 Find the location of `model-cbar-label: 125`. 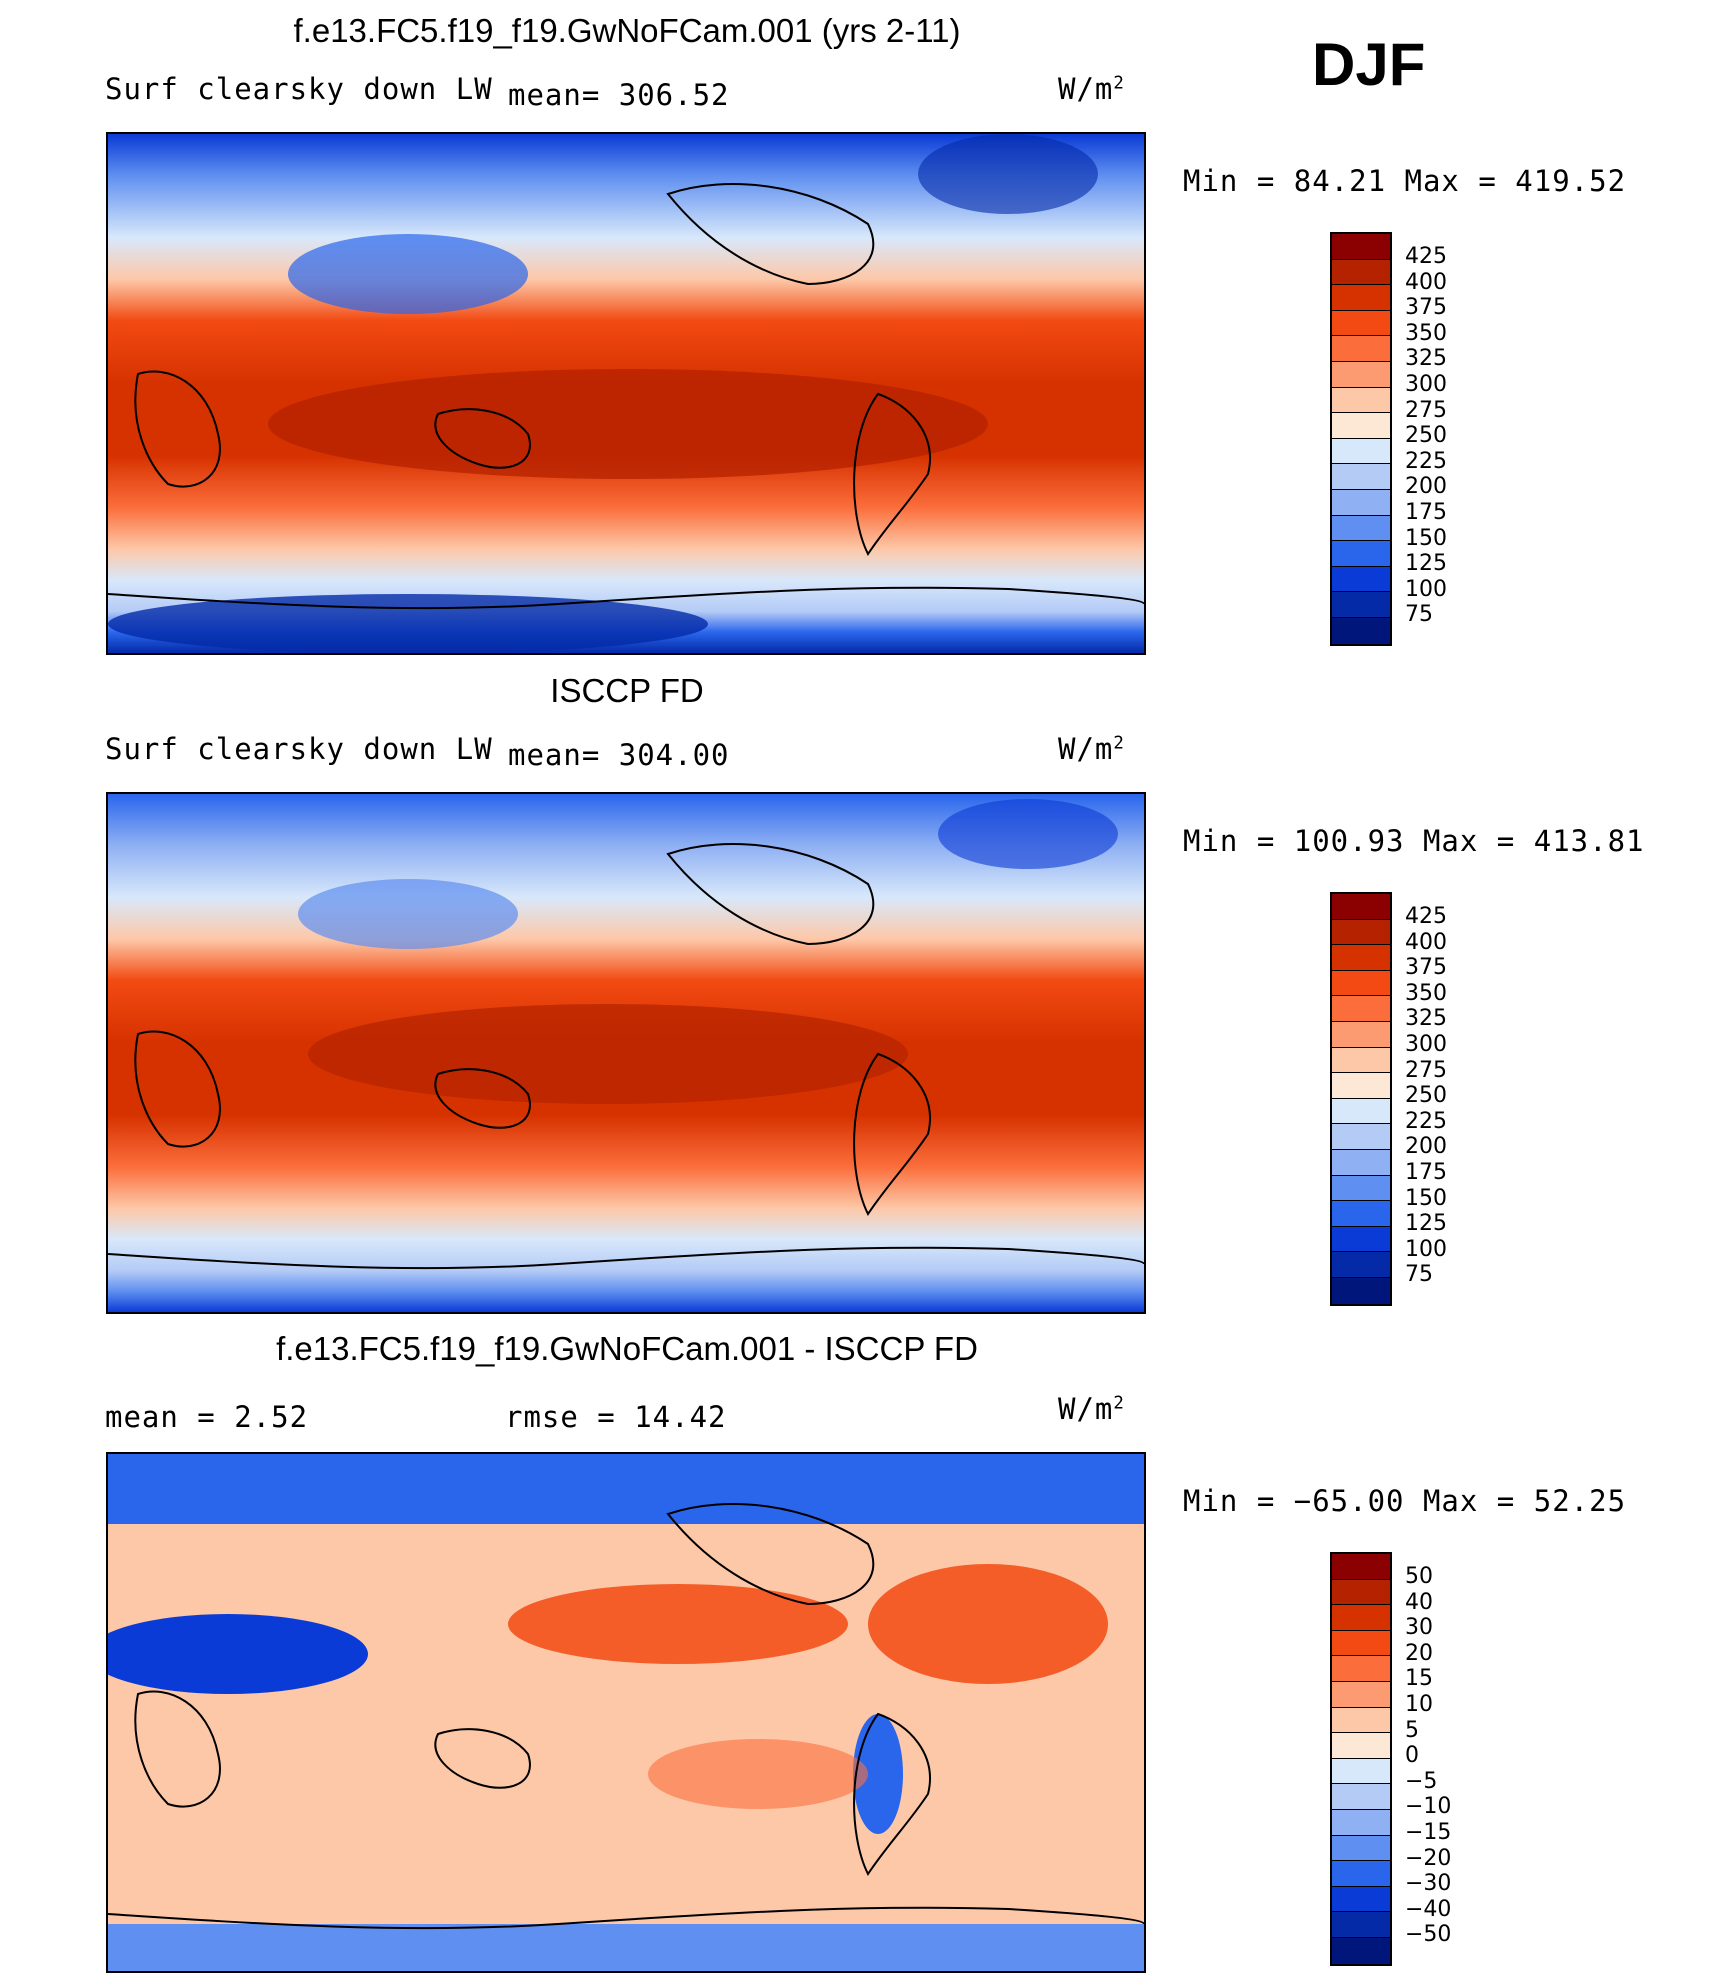

model-cbar-label: 125 is located at coordinates (1426, 564).